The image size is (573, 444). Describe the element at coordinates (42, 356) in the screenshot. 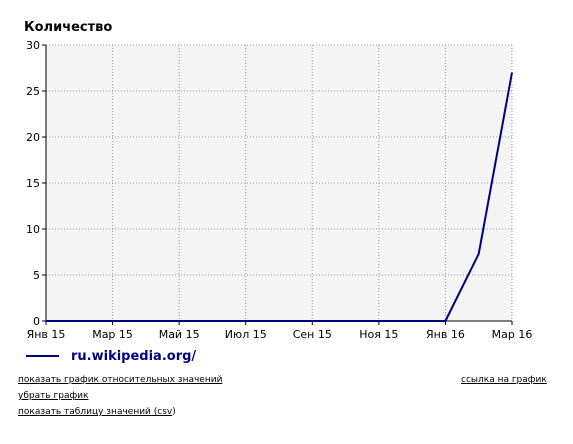

I see `legend-swatch` at that location.